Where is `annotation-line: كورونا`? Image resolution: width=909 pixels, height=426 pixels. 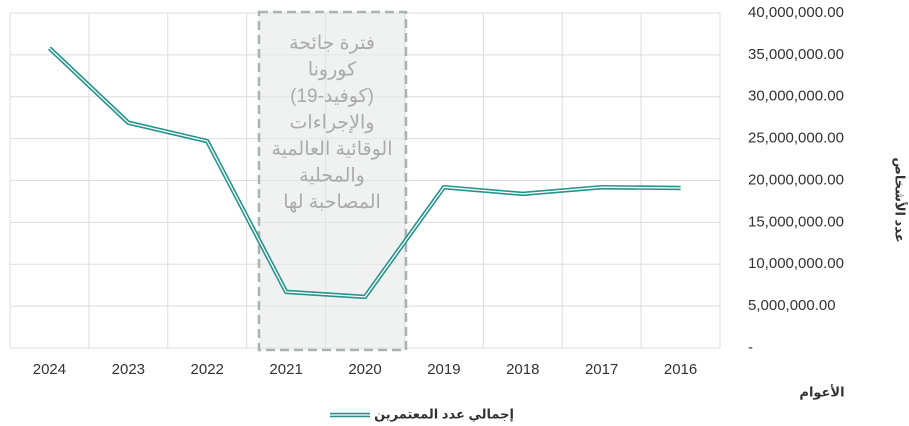 annotation-line: كورونا is located at coordinates (332, 70).